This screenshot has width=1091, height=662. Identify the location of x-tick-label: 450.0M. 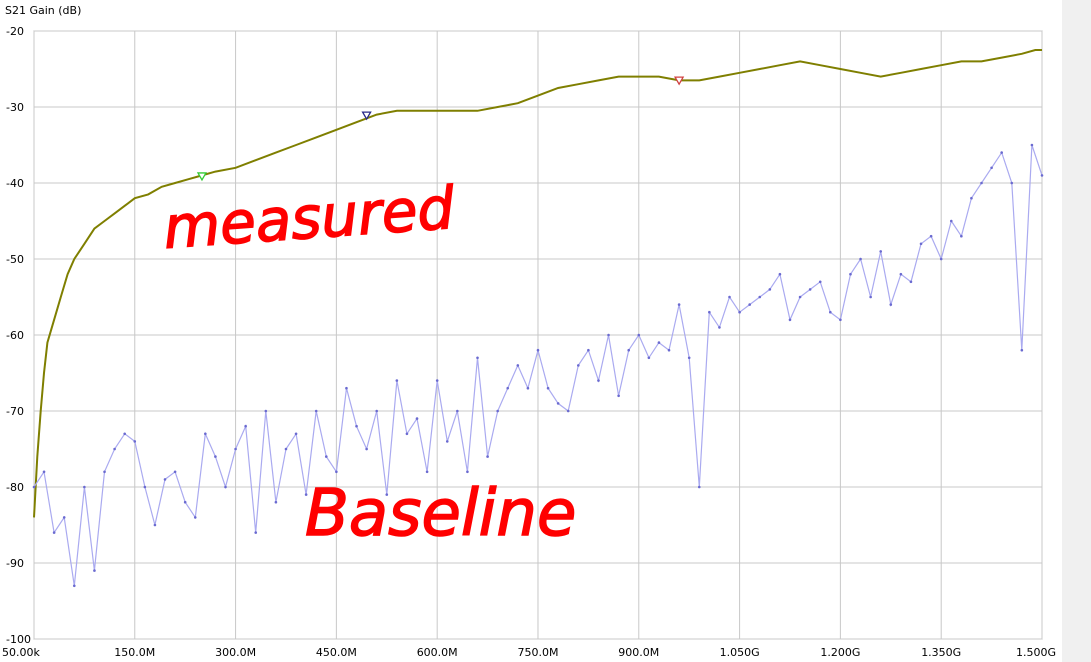
(336, 652).